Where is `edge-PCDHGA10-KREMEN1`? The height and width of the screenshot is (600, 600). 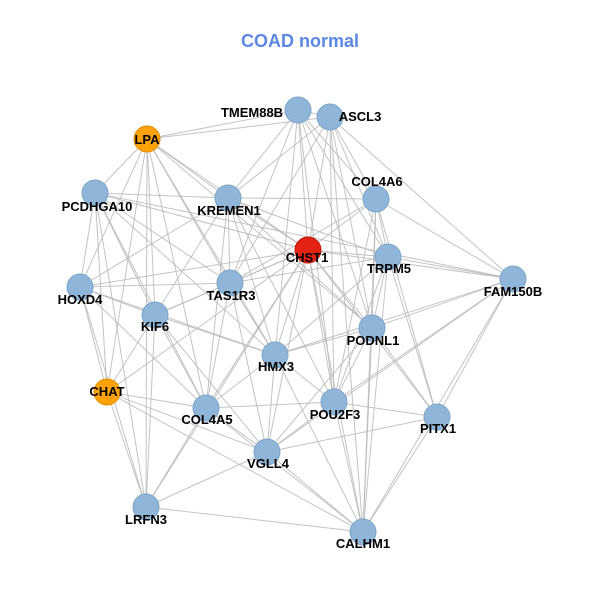 edge-PCDHGA10-KREMEN1 is located at coordinates (161, 195).